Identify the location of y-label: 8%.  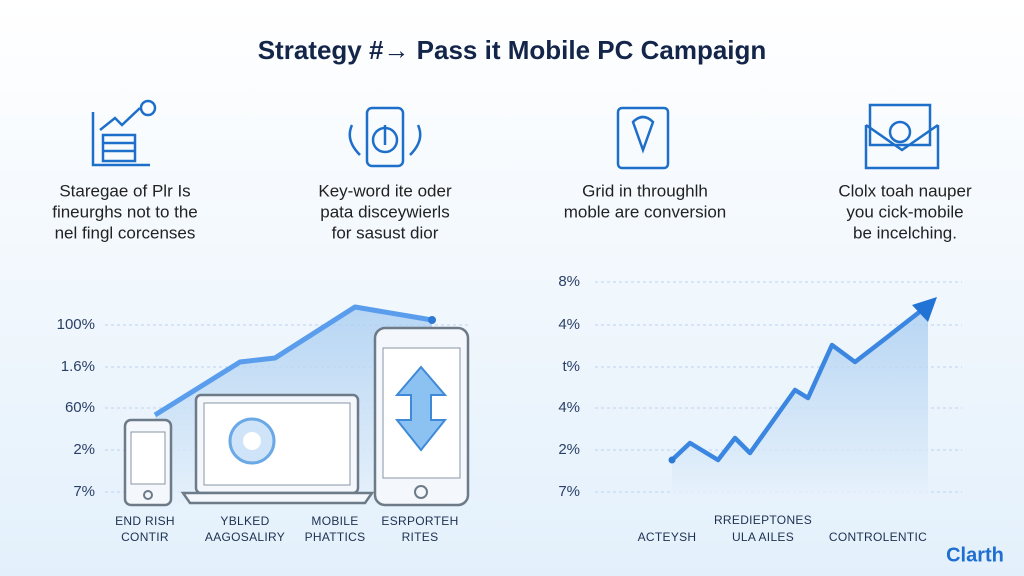
(569, 281).